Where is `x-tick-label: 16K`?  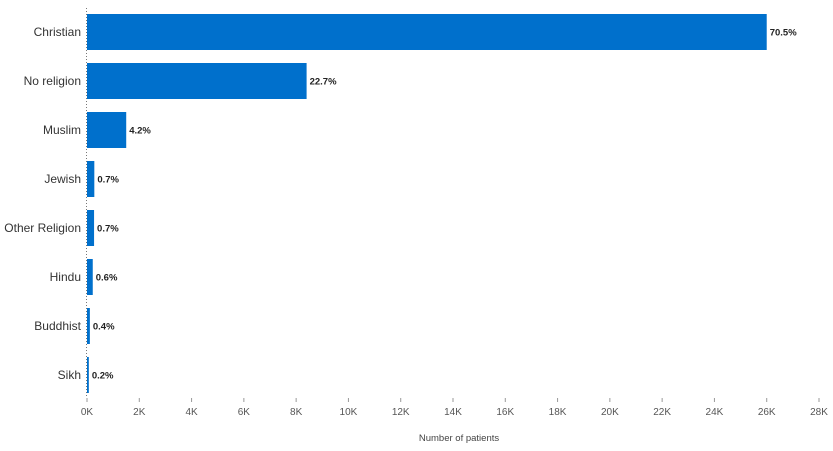
x-tick-label: 16K is located at coordinates (505, 412).